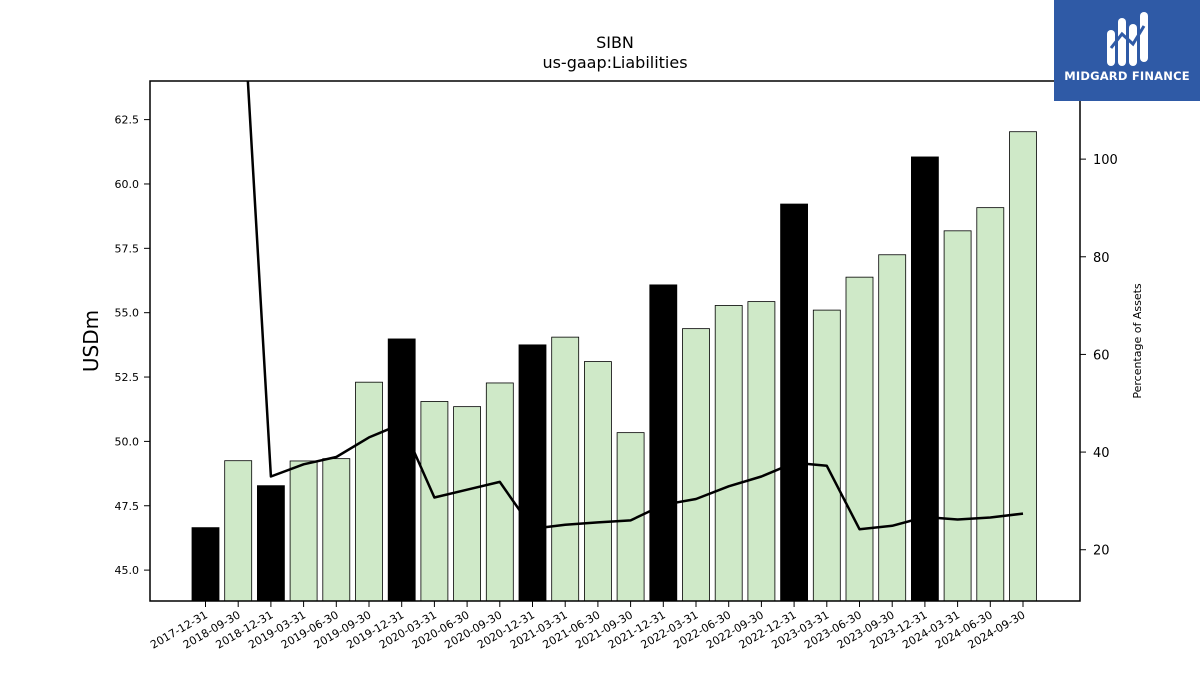 This screenshot has height=675, width=1200. I want to click on y-tick-label: 50.0, so click(127, 441).